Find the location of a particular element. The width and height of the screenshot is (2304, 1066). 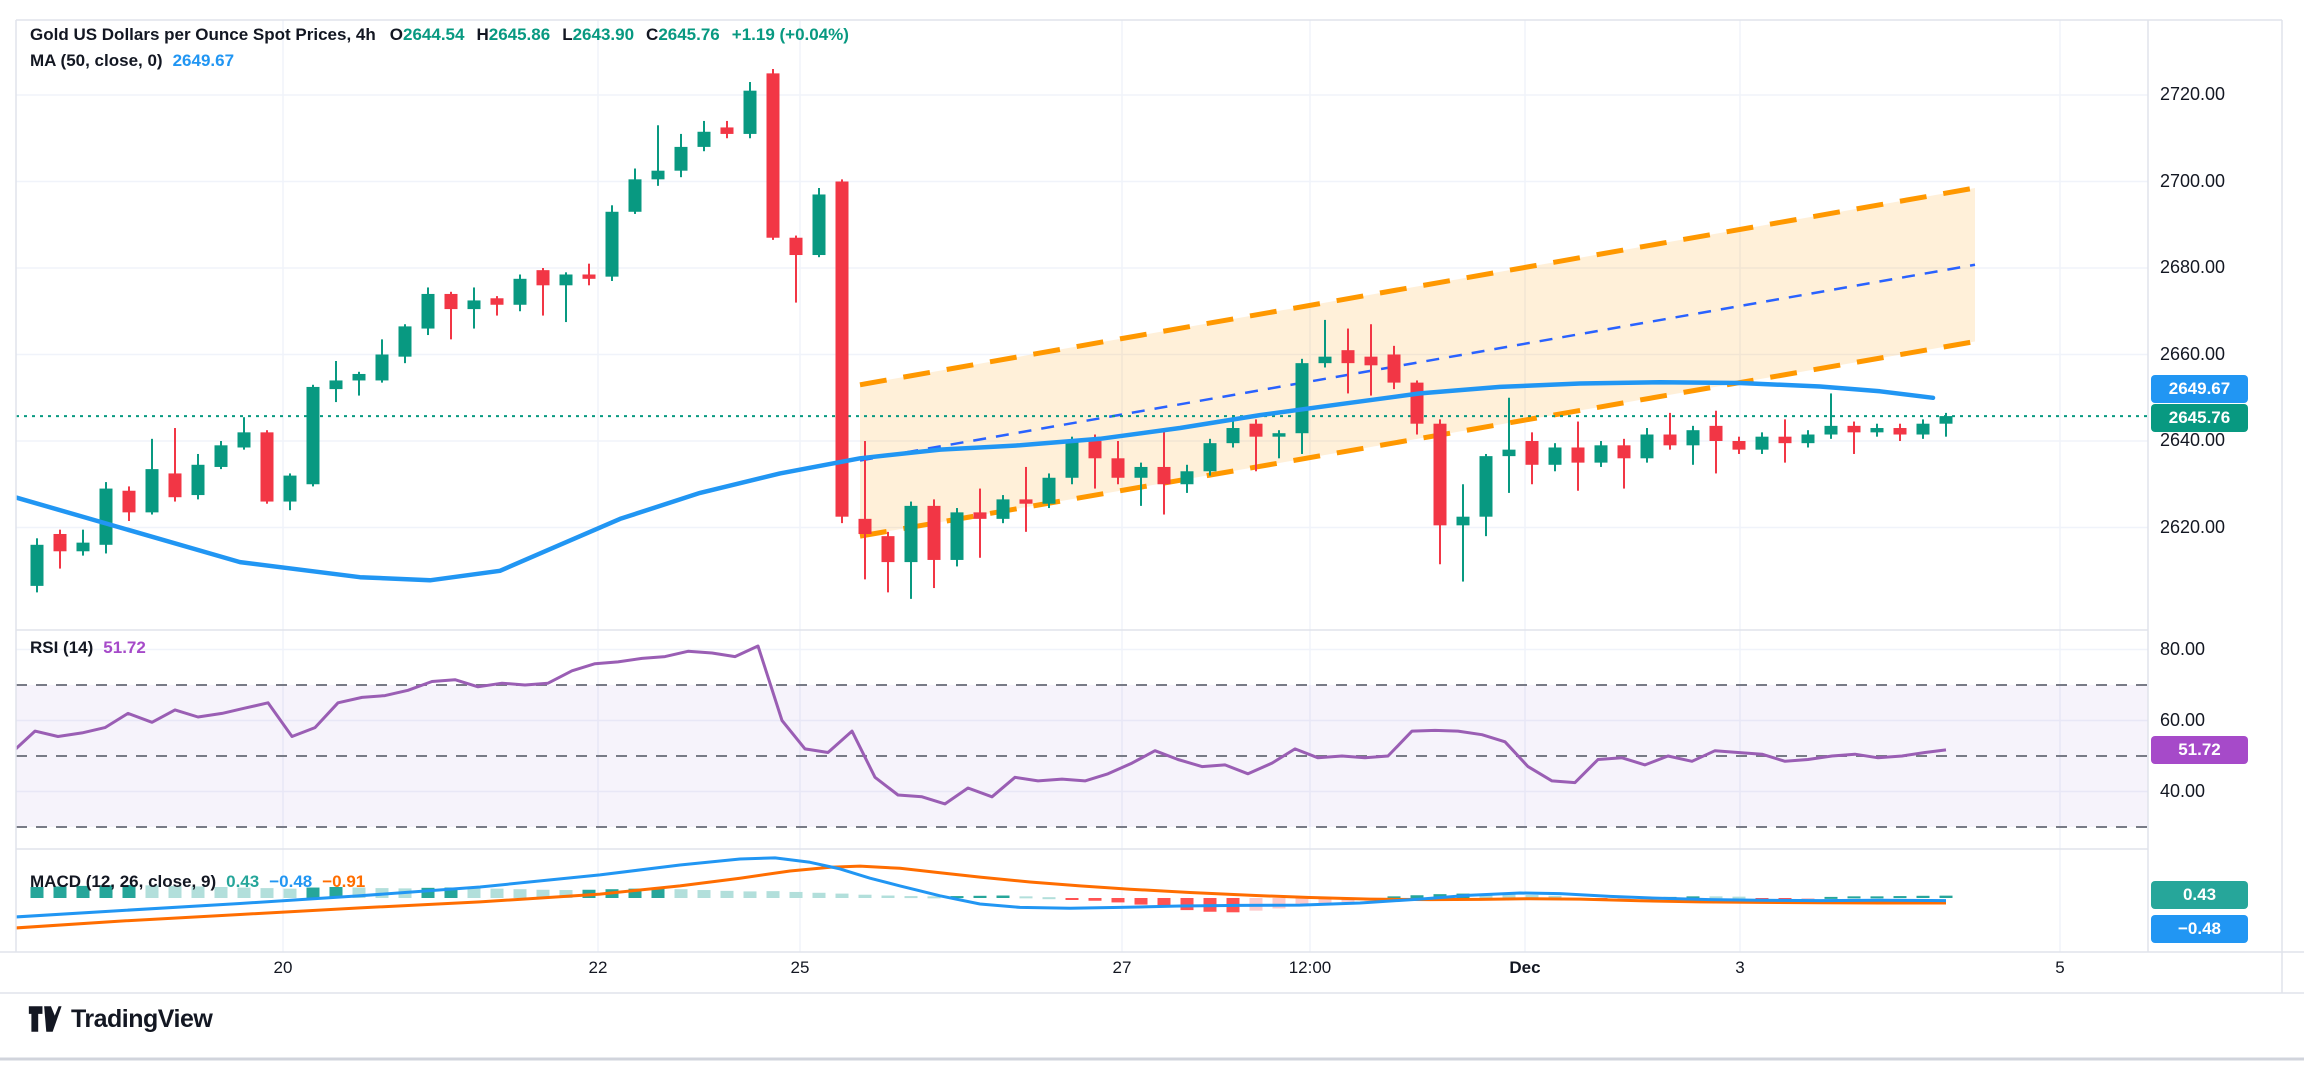

price-tick-label: 2680.00 is located at coordinates (2193, 267).